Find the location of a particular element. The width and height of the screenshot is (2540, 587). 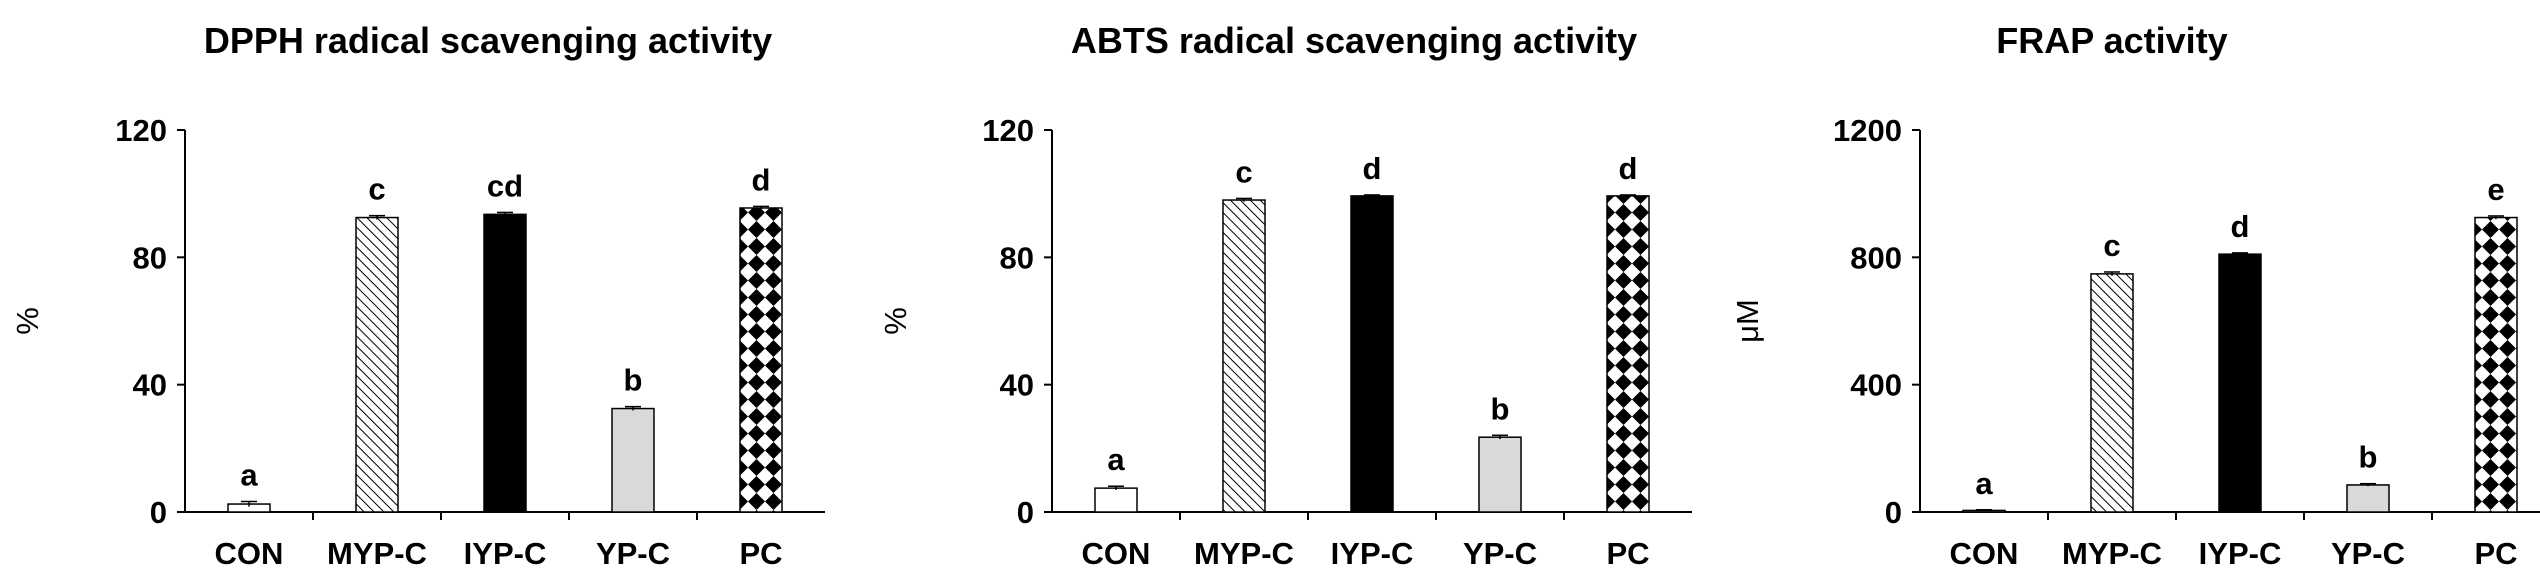

y-axis-label: μM is located at coordinates (1747, 321).